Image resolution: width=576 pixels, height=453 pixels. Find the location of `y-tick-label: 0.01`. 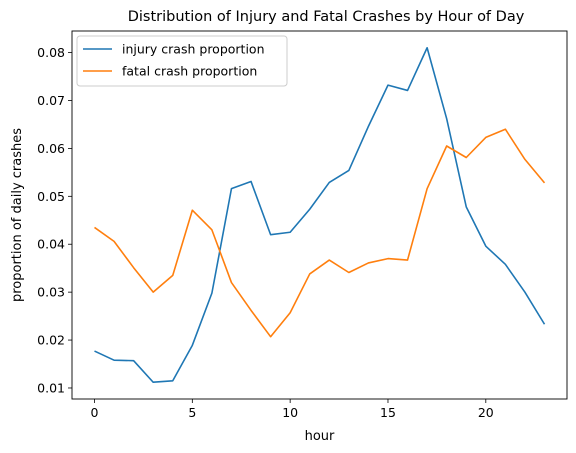

y-tick-label: 0.01 is located at coordinates (51, 387).